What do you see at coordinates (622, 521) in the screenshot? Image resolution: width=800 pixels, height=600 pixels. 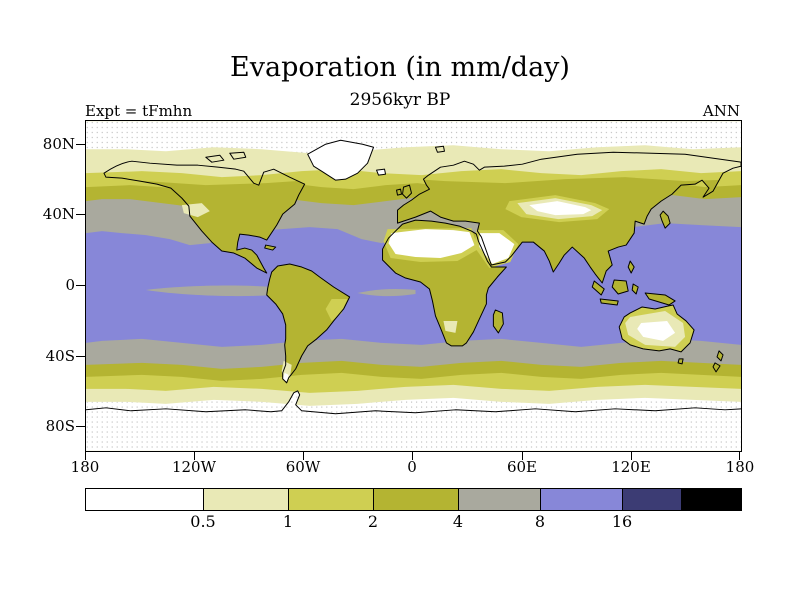 I see `colorbar-label: 16` at bounding box center [622, 521].